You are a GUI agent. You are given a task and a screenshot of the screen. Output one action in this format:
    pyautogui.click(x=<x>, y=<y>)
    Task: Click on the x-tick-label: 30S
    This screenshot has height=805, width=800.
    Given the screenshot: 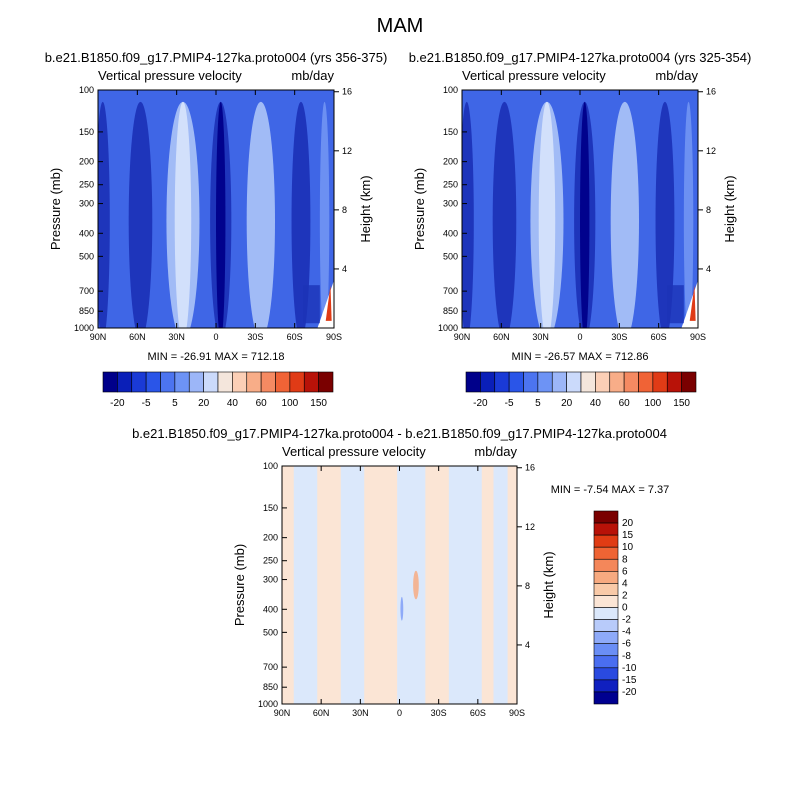 What is the action you would take?
    pyautogui.click(x=619, y=337)
    